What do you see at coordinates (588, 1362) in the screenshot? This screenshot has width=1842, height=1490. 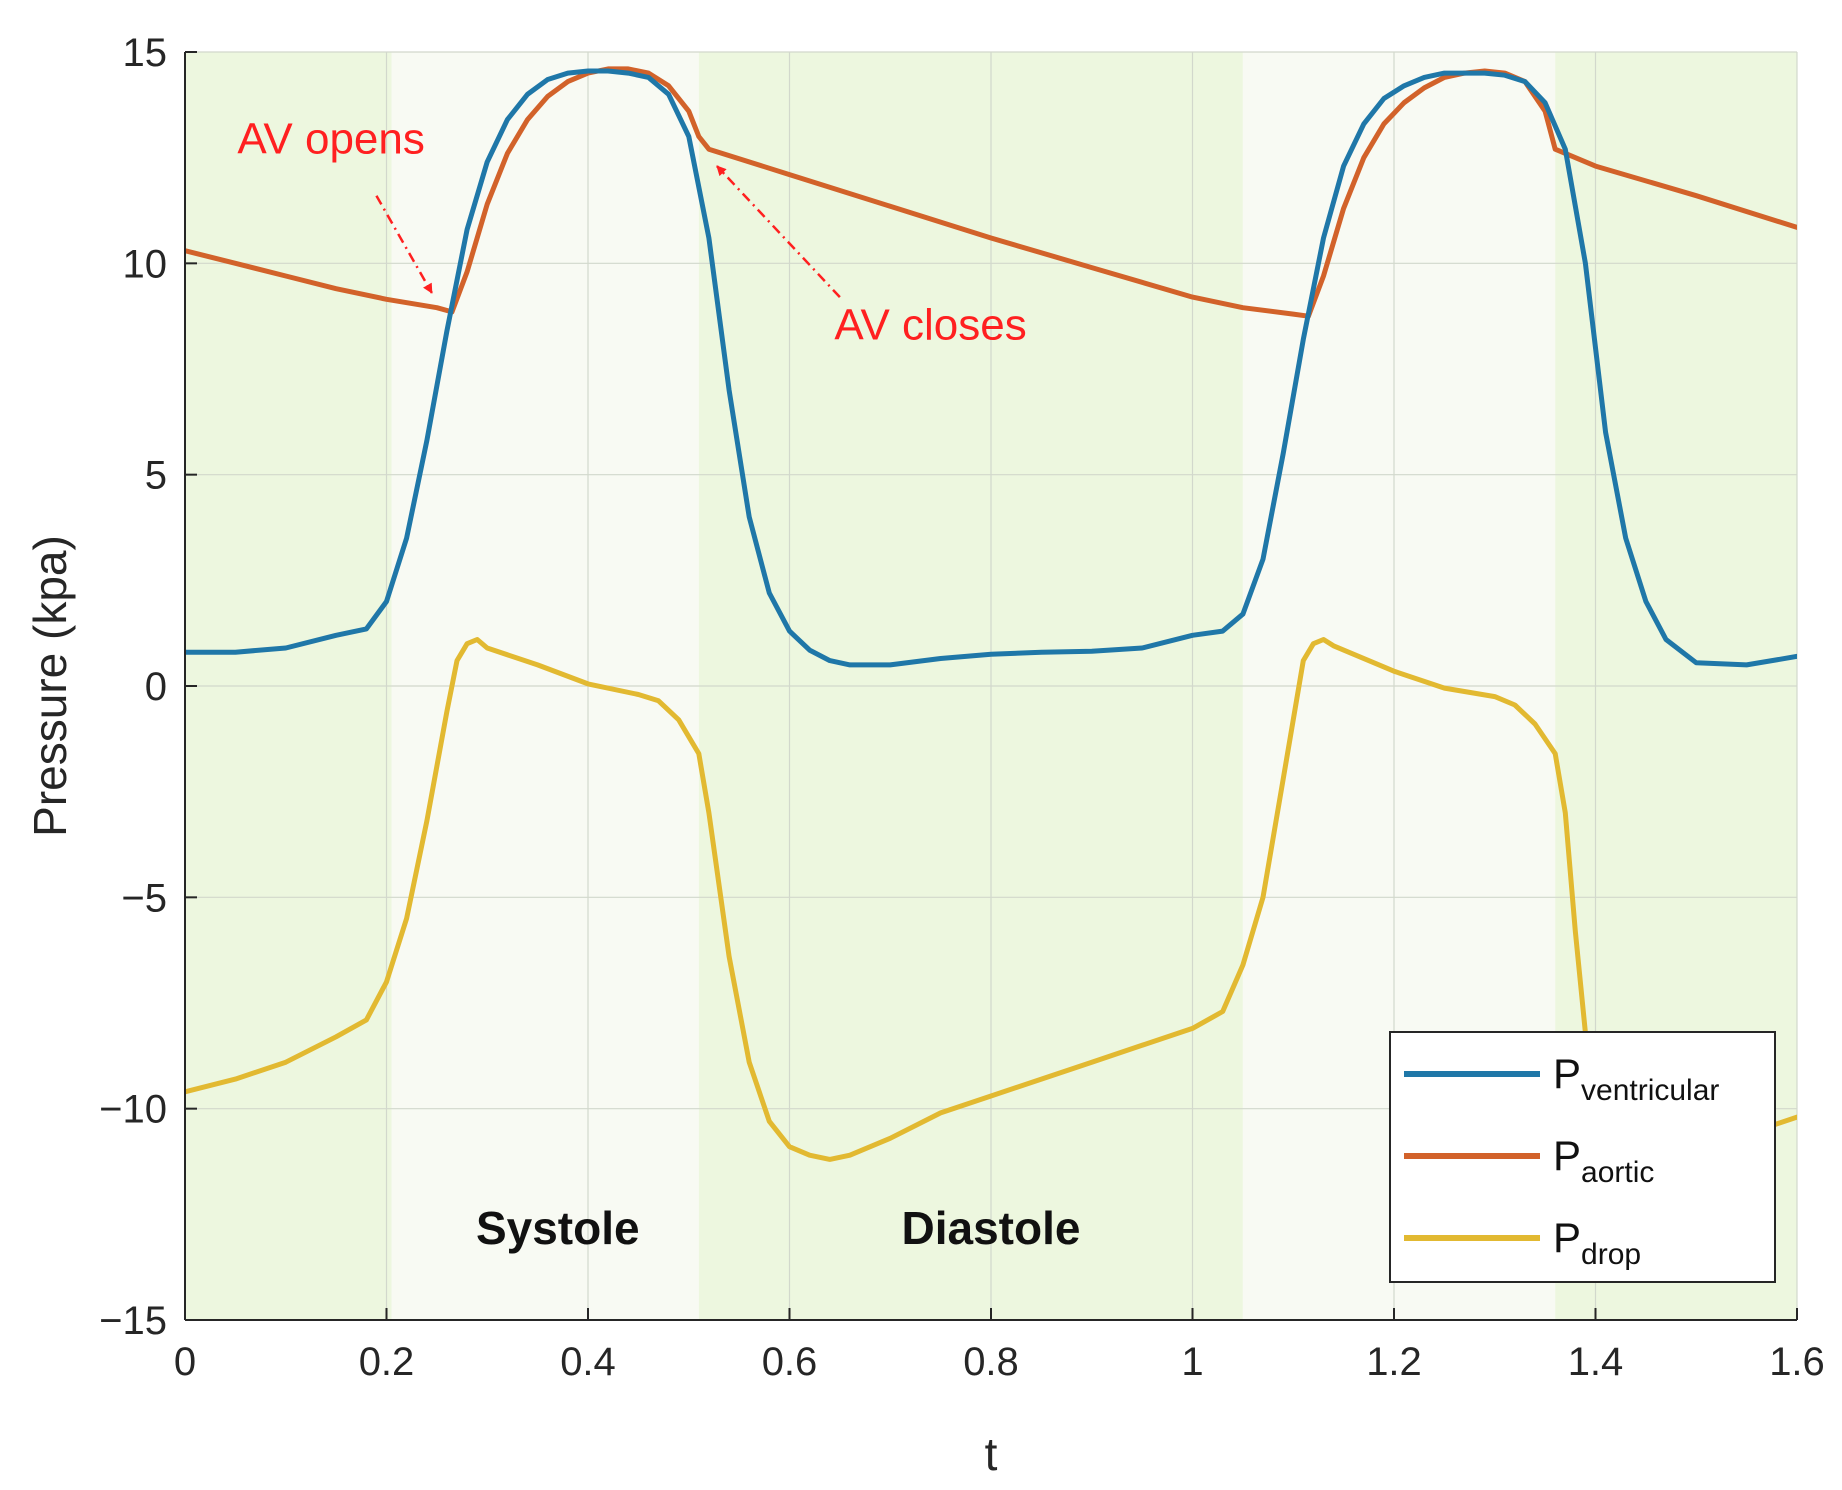 I see `x-tick-label: 0.4` at bounding box center [588, 1362].